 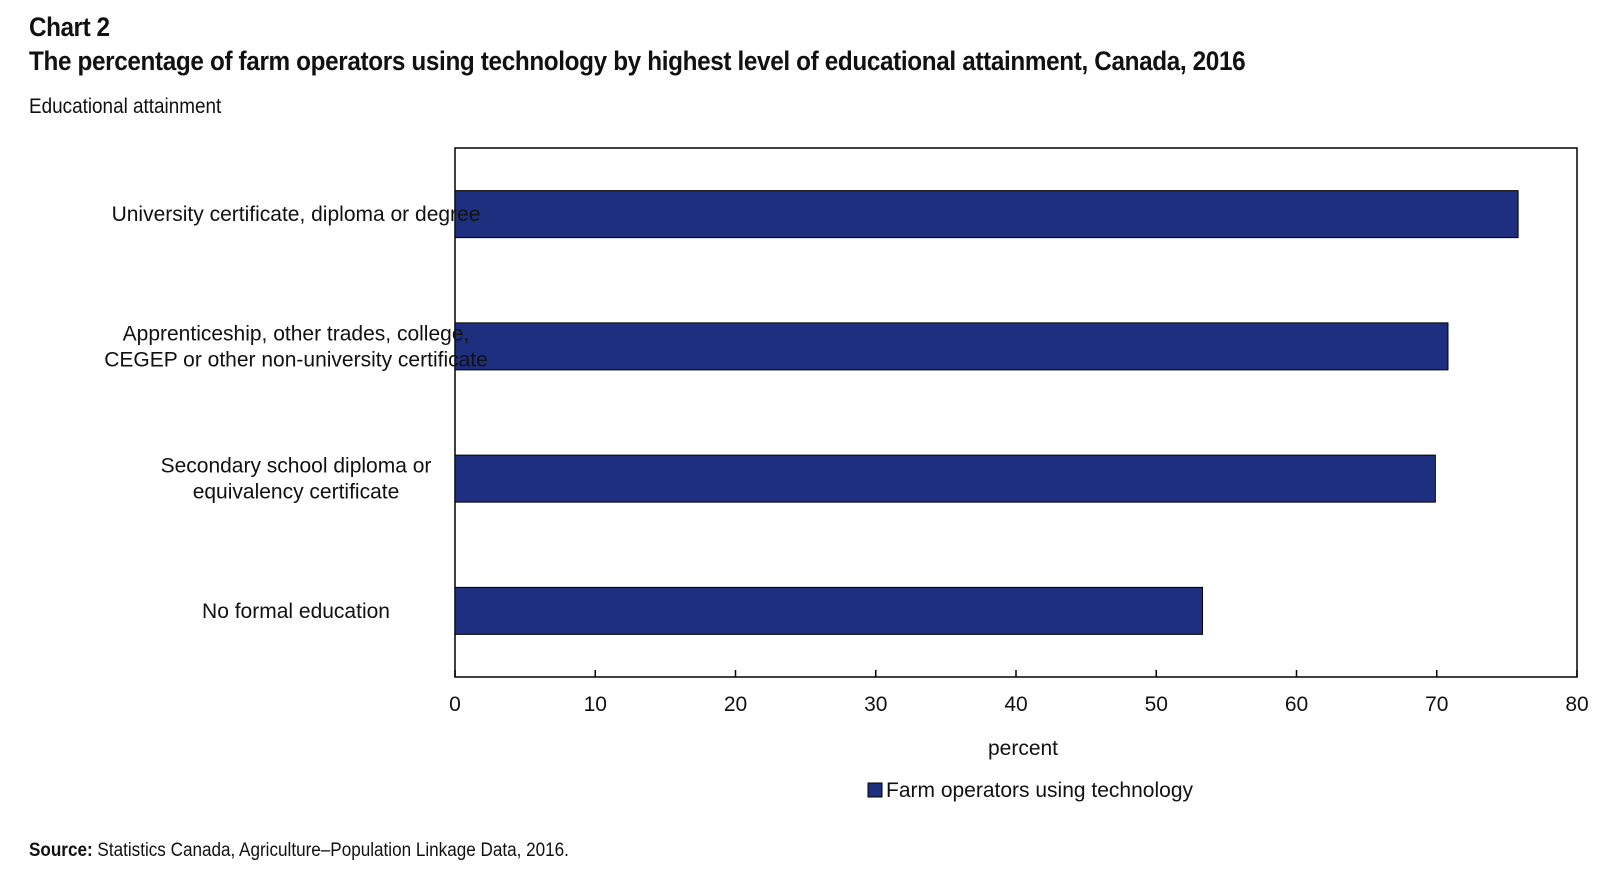 I want to click on category-label-line: Secondary school diploma or, so click(x=296, y=466).